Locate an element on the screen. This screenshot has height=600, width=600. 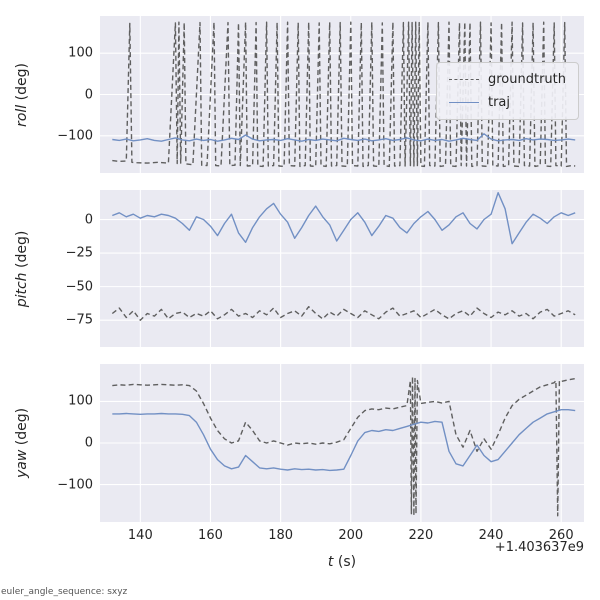
y-axis-label-roll-unit: (deg) is located at coordinates (22, 83).